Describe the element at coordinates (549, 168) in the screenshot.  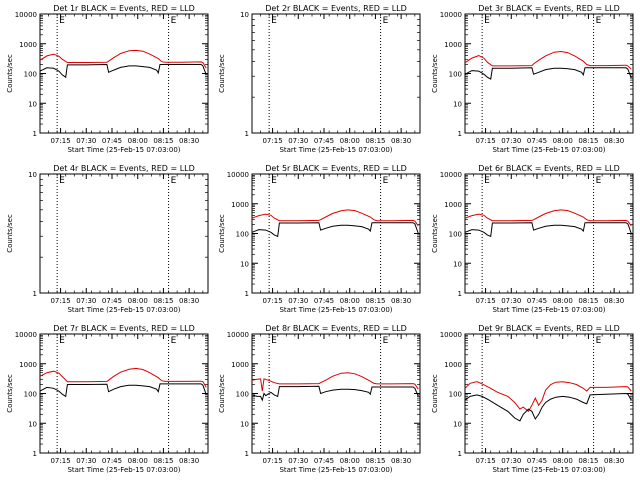
I see `panel-title: Det 6r BLACK = Events, RED = LLD` at that location.